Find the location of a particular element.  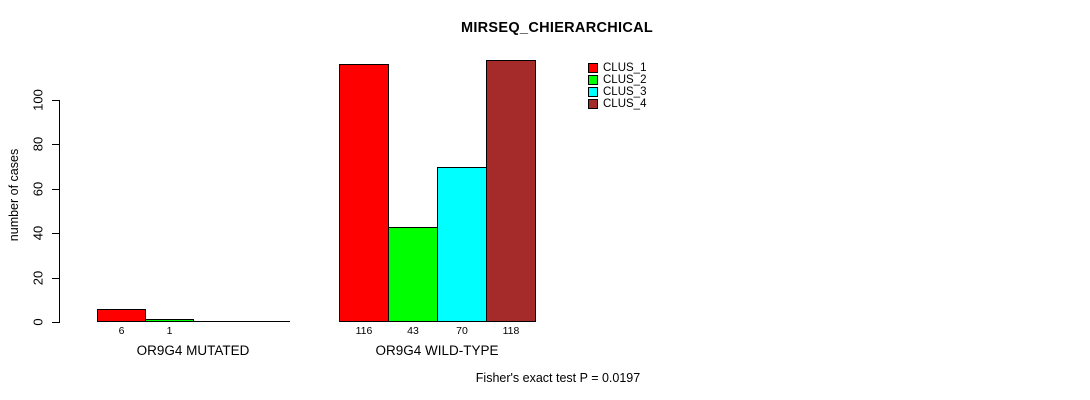

legend-item-clus_3: CLUS_3 is located at coordinates (617, 92).